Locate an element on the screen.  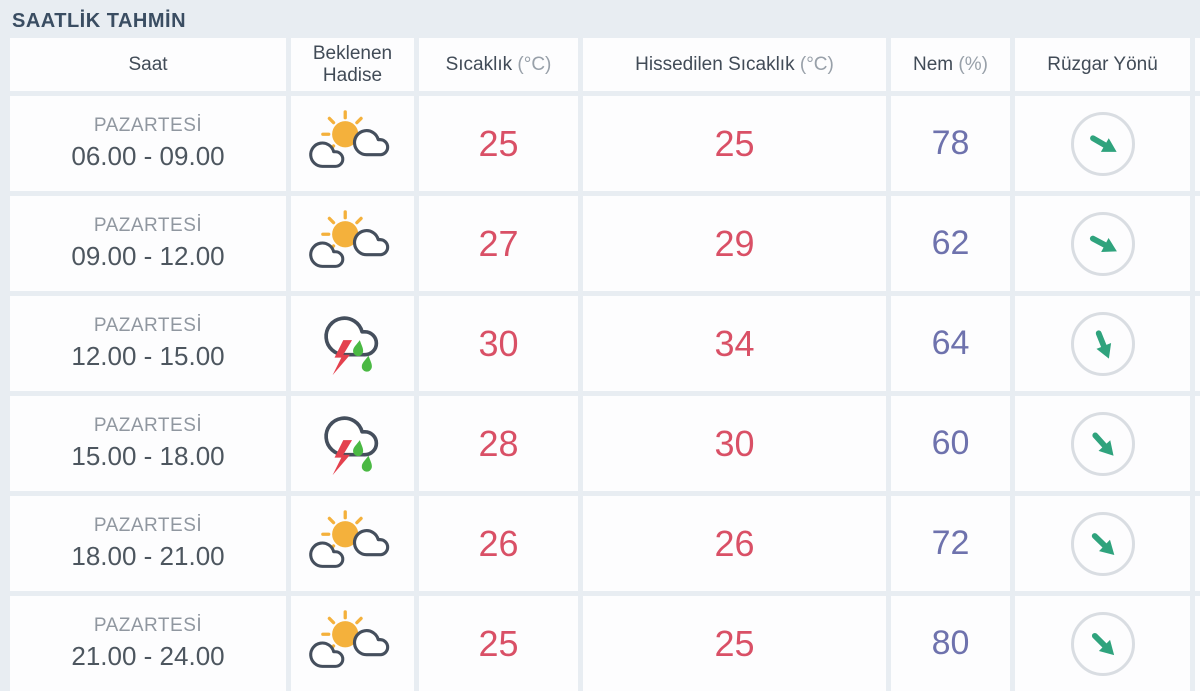
table-row-time-cell: PAZARTESİ 06.00 - 09.00 is located at coordinates (148, 143).